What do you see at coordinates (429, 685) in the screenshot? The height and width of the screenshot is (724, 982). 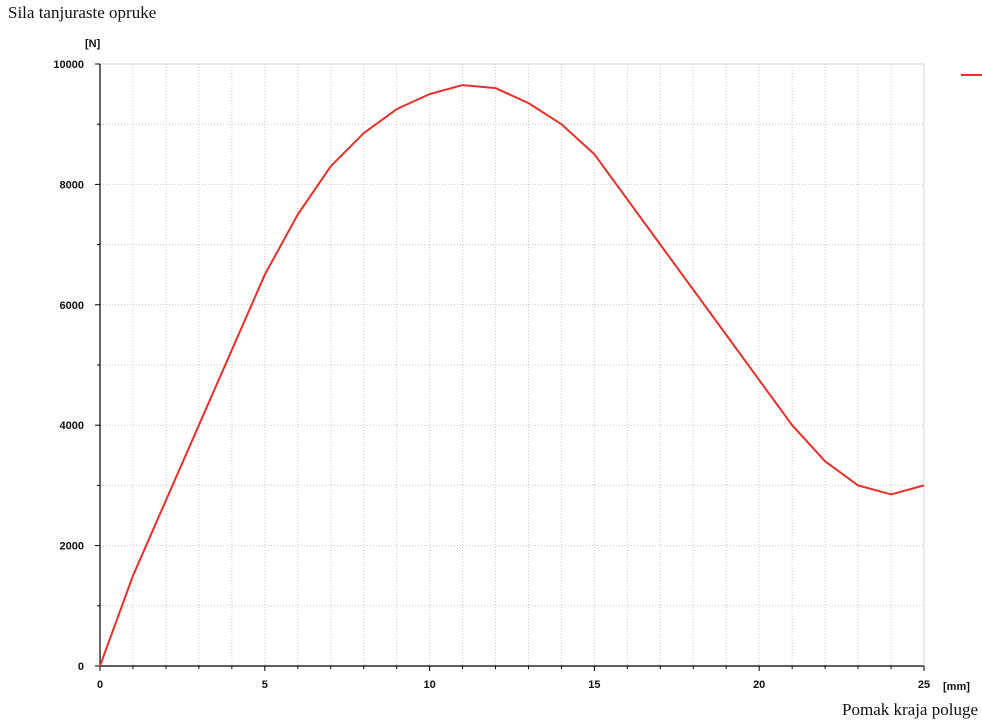 I see `x-tick-label: 10` at bounding box center [429, 685].